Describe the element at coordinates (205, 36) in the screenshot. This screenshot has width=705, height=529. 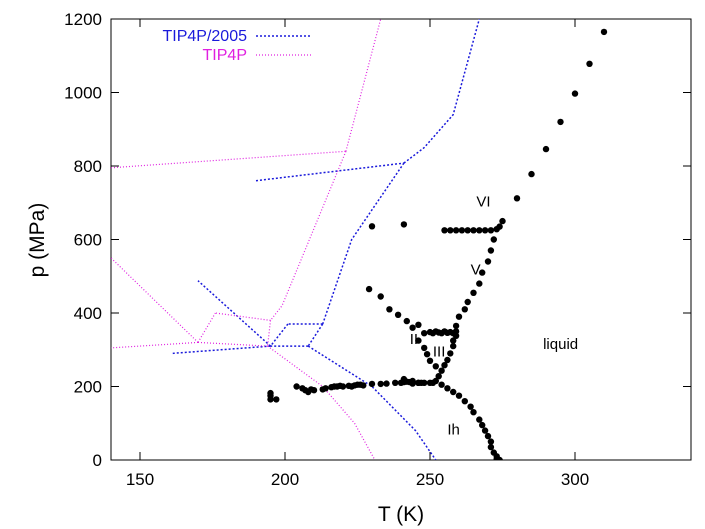
I see `legend-label-tip4p2005: TIP4P/2005` at that location.